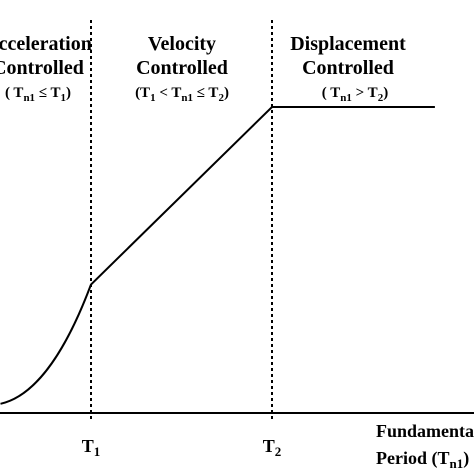 This screenshot has height=474, width=474. What do you see at coordinates (42, 68) in the screenshot?
I see `region-acceleration-title-line2: Controlled` at bounding box center [42, 68].